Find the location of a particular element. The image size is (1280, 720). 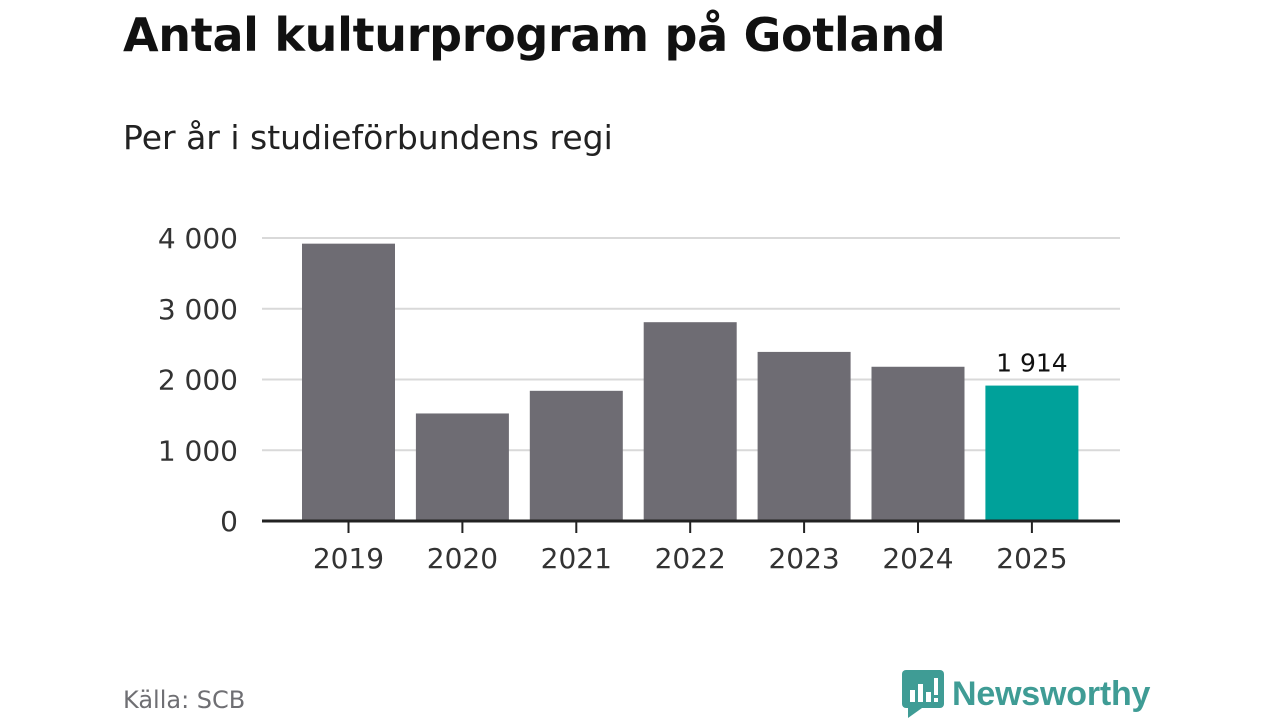

x-tick-label: 2022 is located at coordinates (690, 558).